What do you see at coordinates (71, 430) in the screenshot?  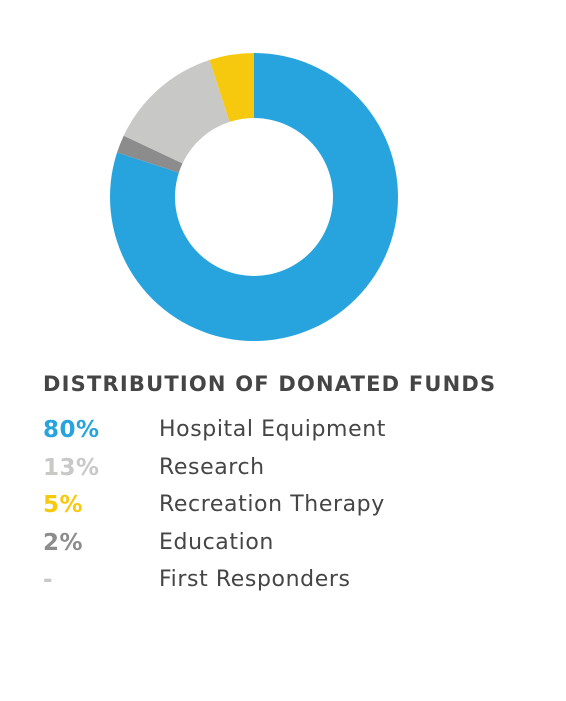 I see `legend-value: 80%` at bounding box center [71, 430].